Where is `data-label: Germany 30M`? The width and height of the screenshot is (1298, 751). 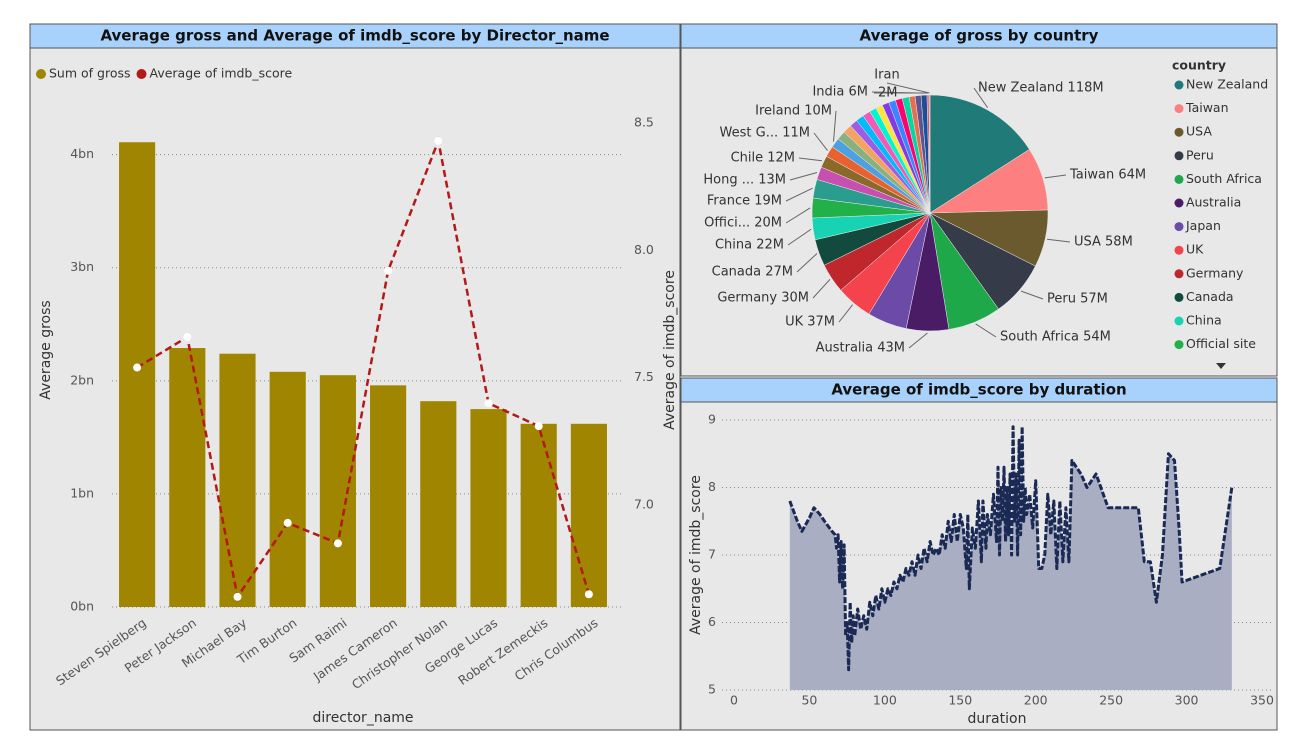
data-label: Germany 30M is located at coordinates (763, 298).